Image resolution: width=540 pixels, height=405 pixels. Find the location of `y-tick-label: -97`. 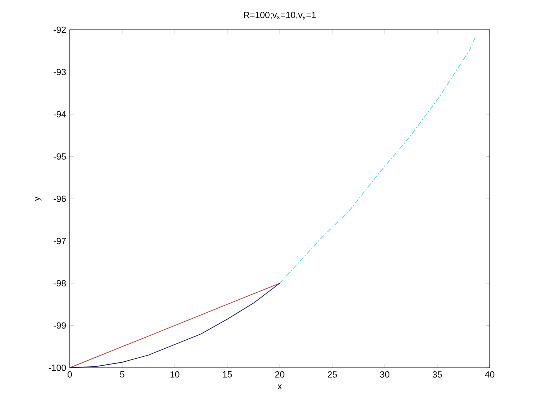

y-tick-label: -97 is located at coordinates (60, 241).